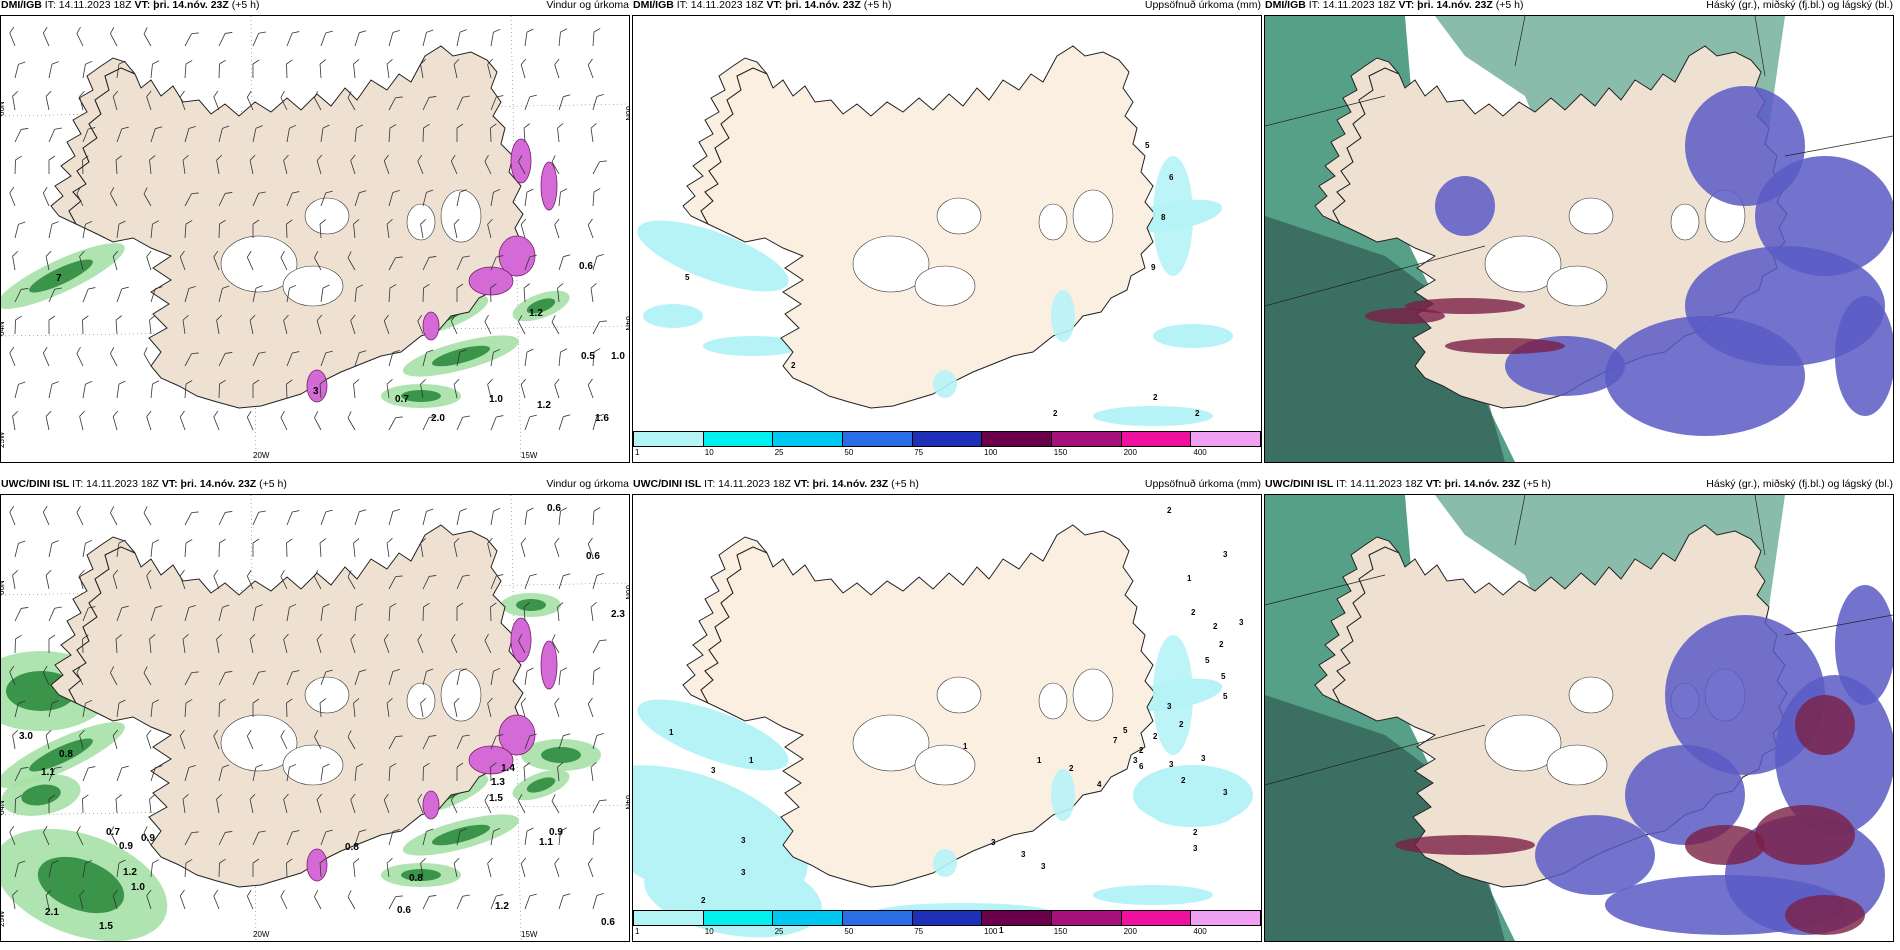  I want to click on init-time: IT: 14.11.2023 18Z, so click(747, 484).